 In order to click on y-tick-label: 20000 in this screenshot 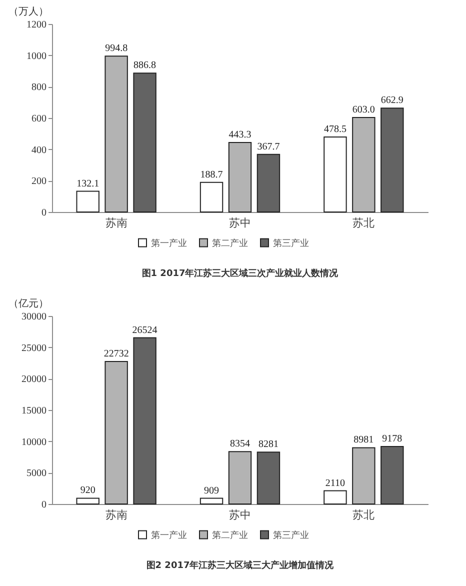, I will do `click(34, 380)`.